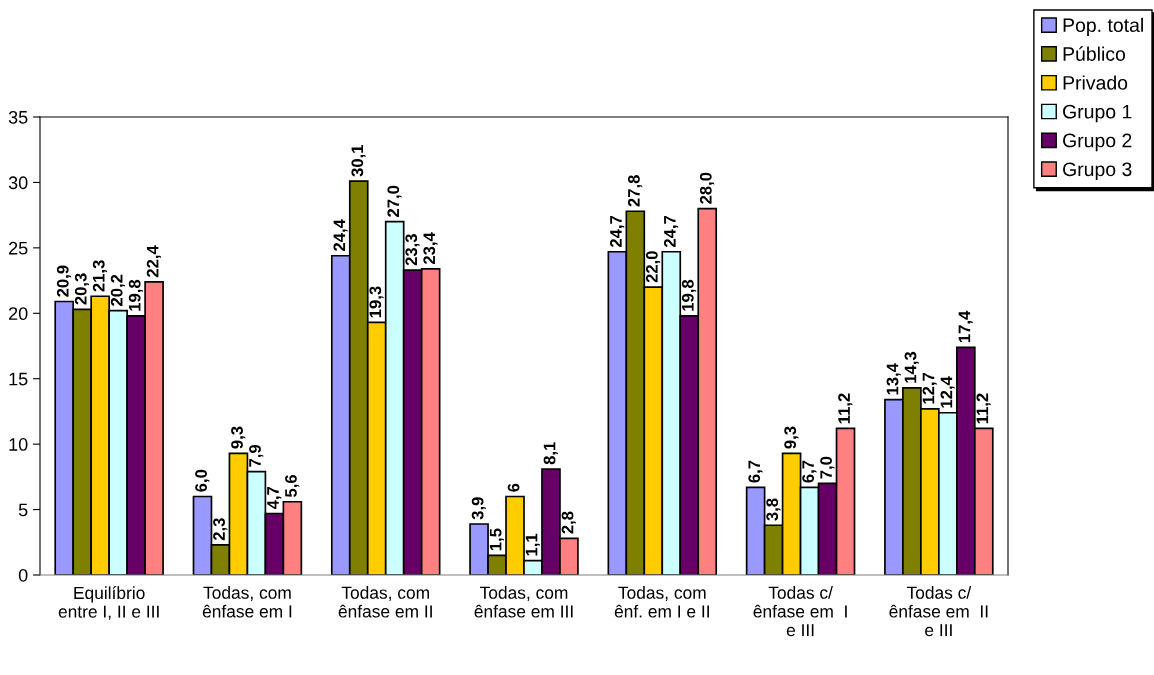 The height and width of the screenshot is (675, 1154). I want to click on data-label: 4,7, so click(274, 498).